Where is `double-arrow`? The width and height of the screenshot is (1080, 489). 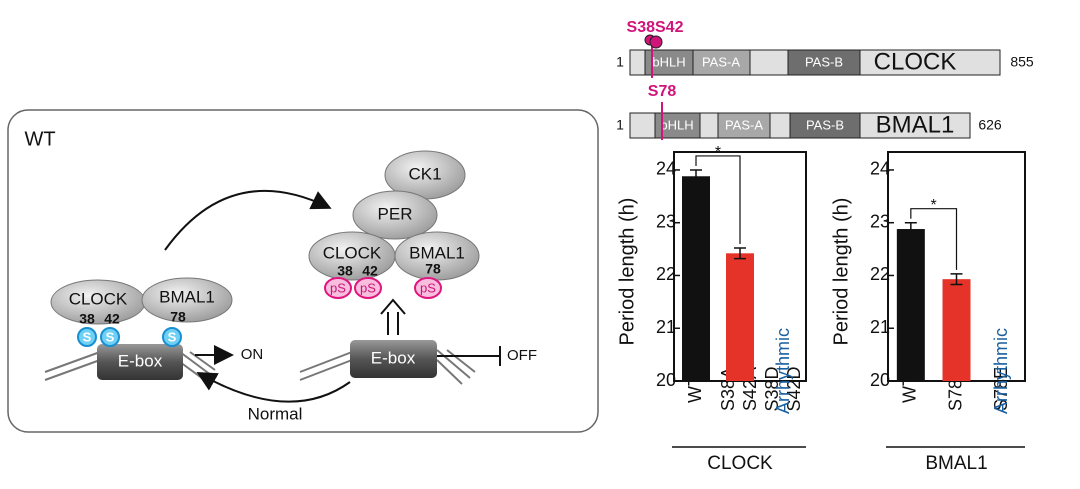
double-arrow is located at coordinates (393, 316).